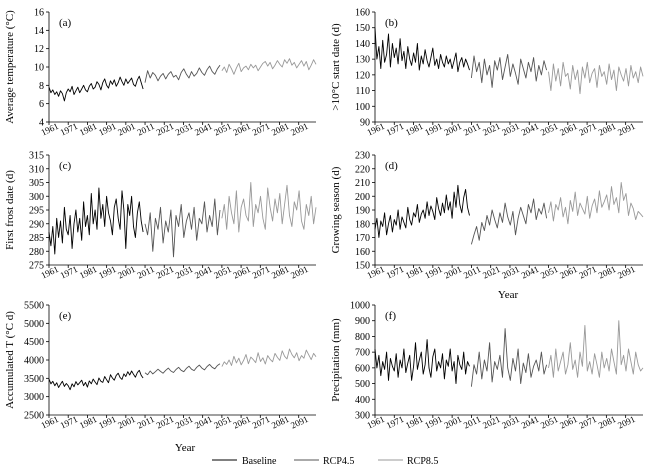 This screenshot has width=650, height=468. Describe the element at coordinates (362, 169) in the screenshot. I see `panel-d-y-tick-label: 220` at that location.